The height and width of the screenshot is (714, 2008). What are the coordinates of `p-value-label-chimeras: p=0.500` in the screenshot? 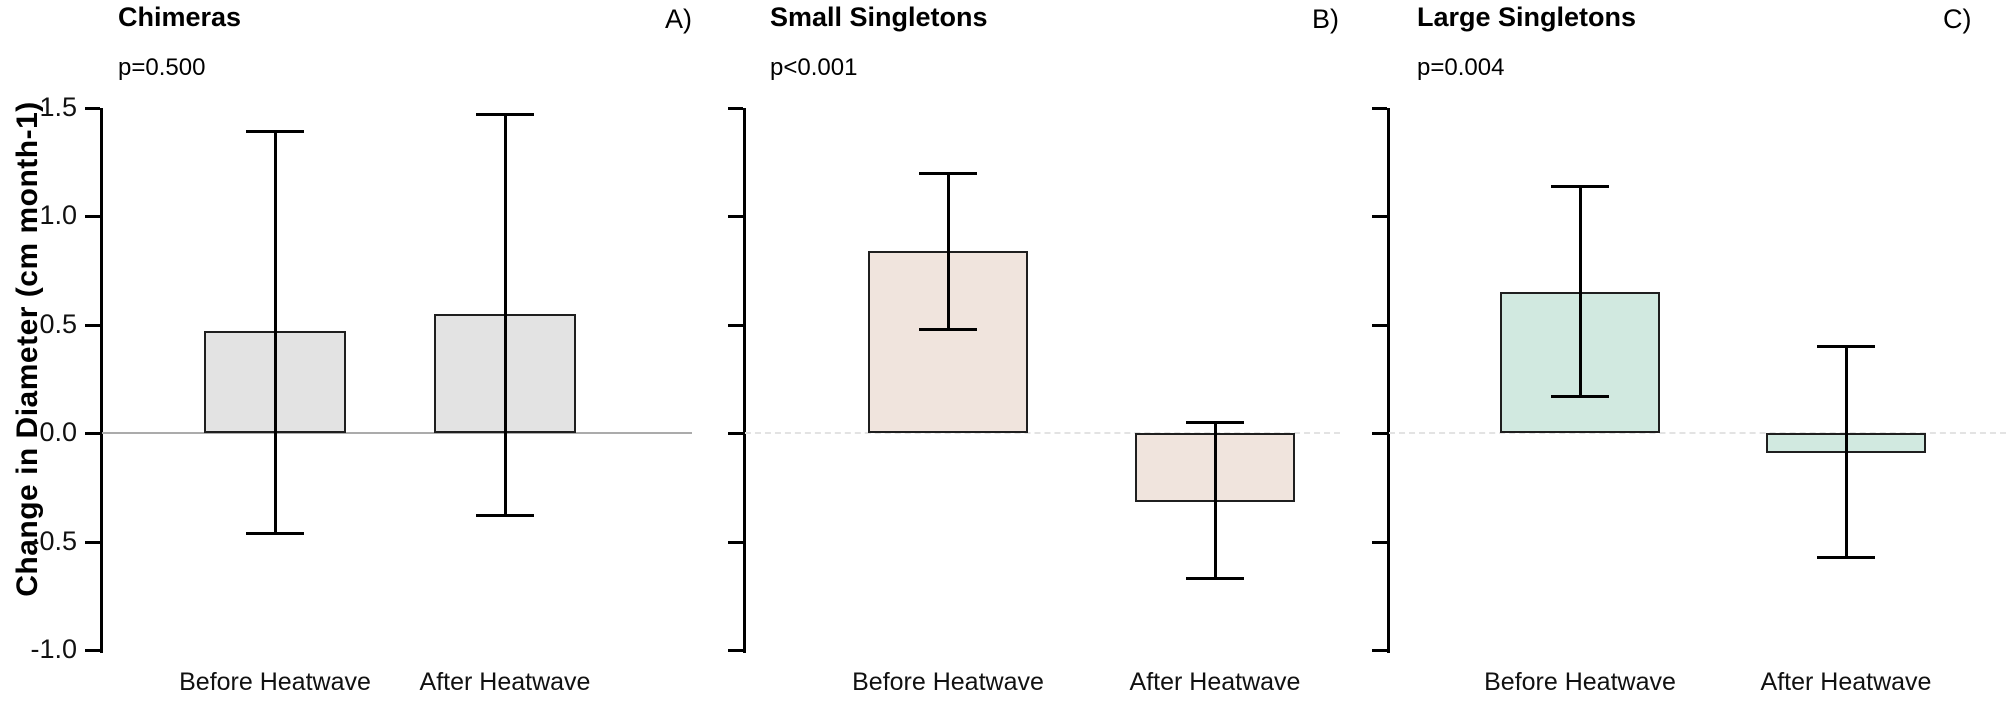 It's located at (162, 67).